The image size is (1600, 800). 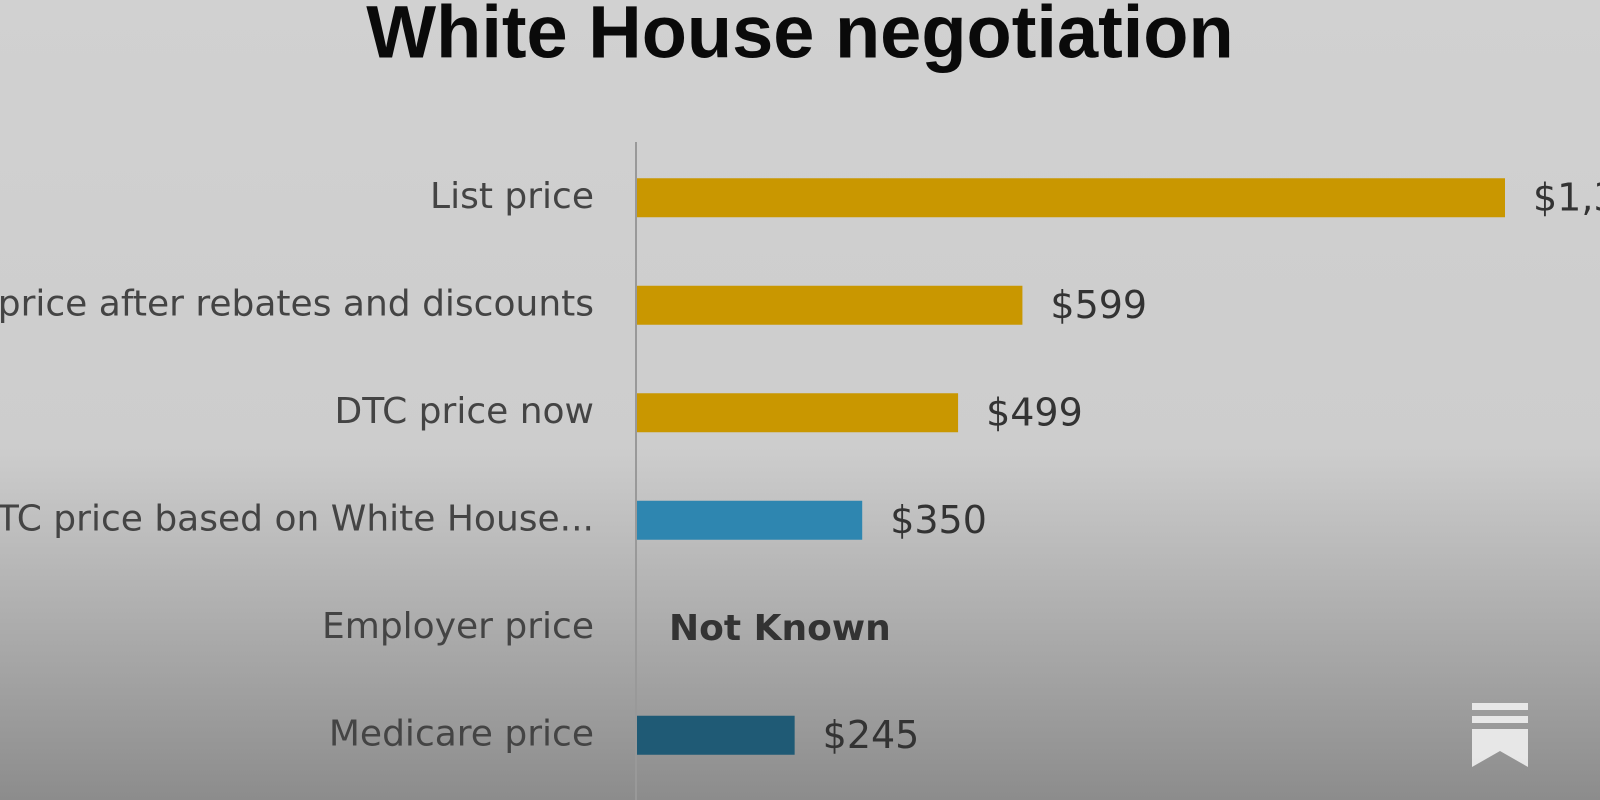 What do you see at coordinates (512, 196) in the screenshot?
I see `category-label: List price` at bounding box center [512, 196].